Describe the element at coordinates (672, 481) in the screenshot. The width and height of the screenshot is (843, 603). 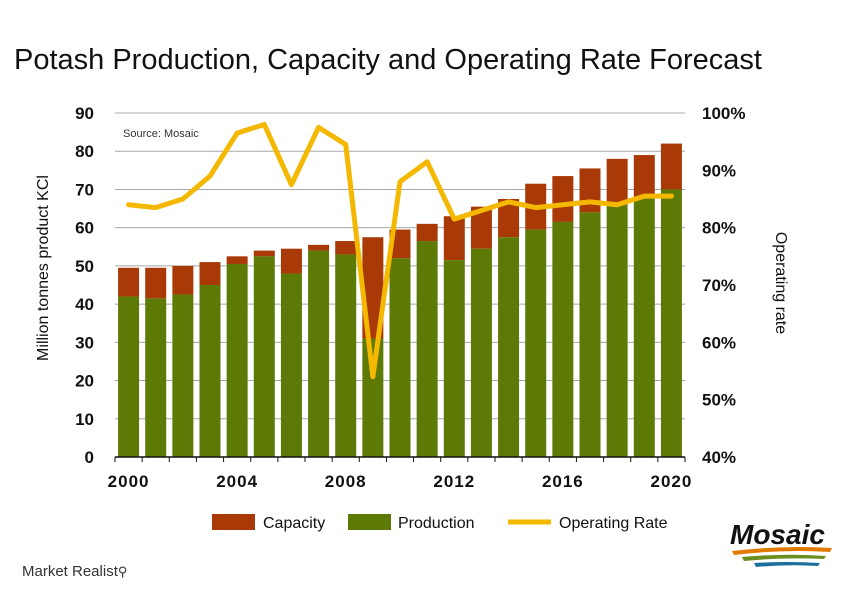
I see `x-tick-label: 2020` at that location.